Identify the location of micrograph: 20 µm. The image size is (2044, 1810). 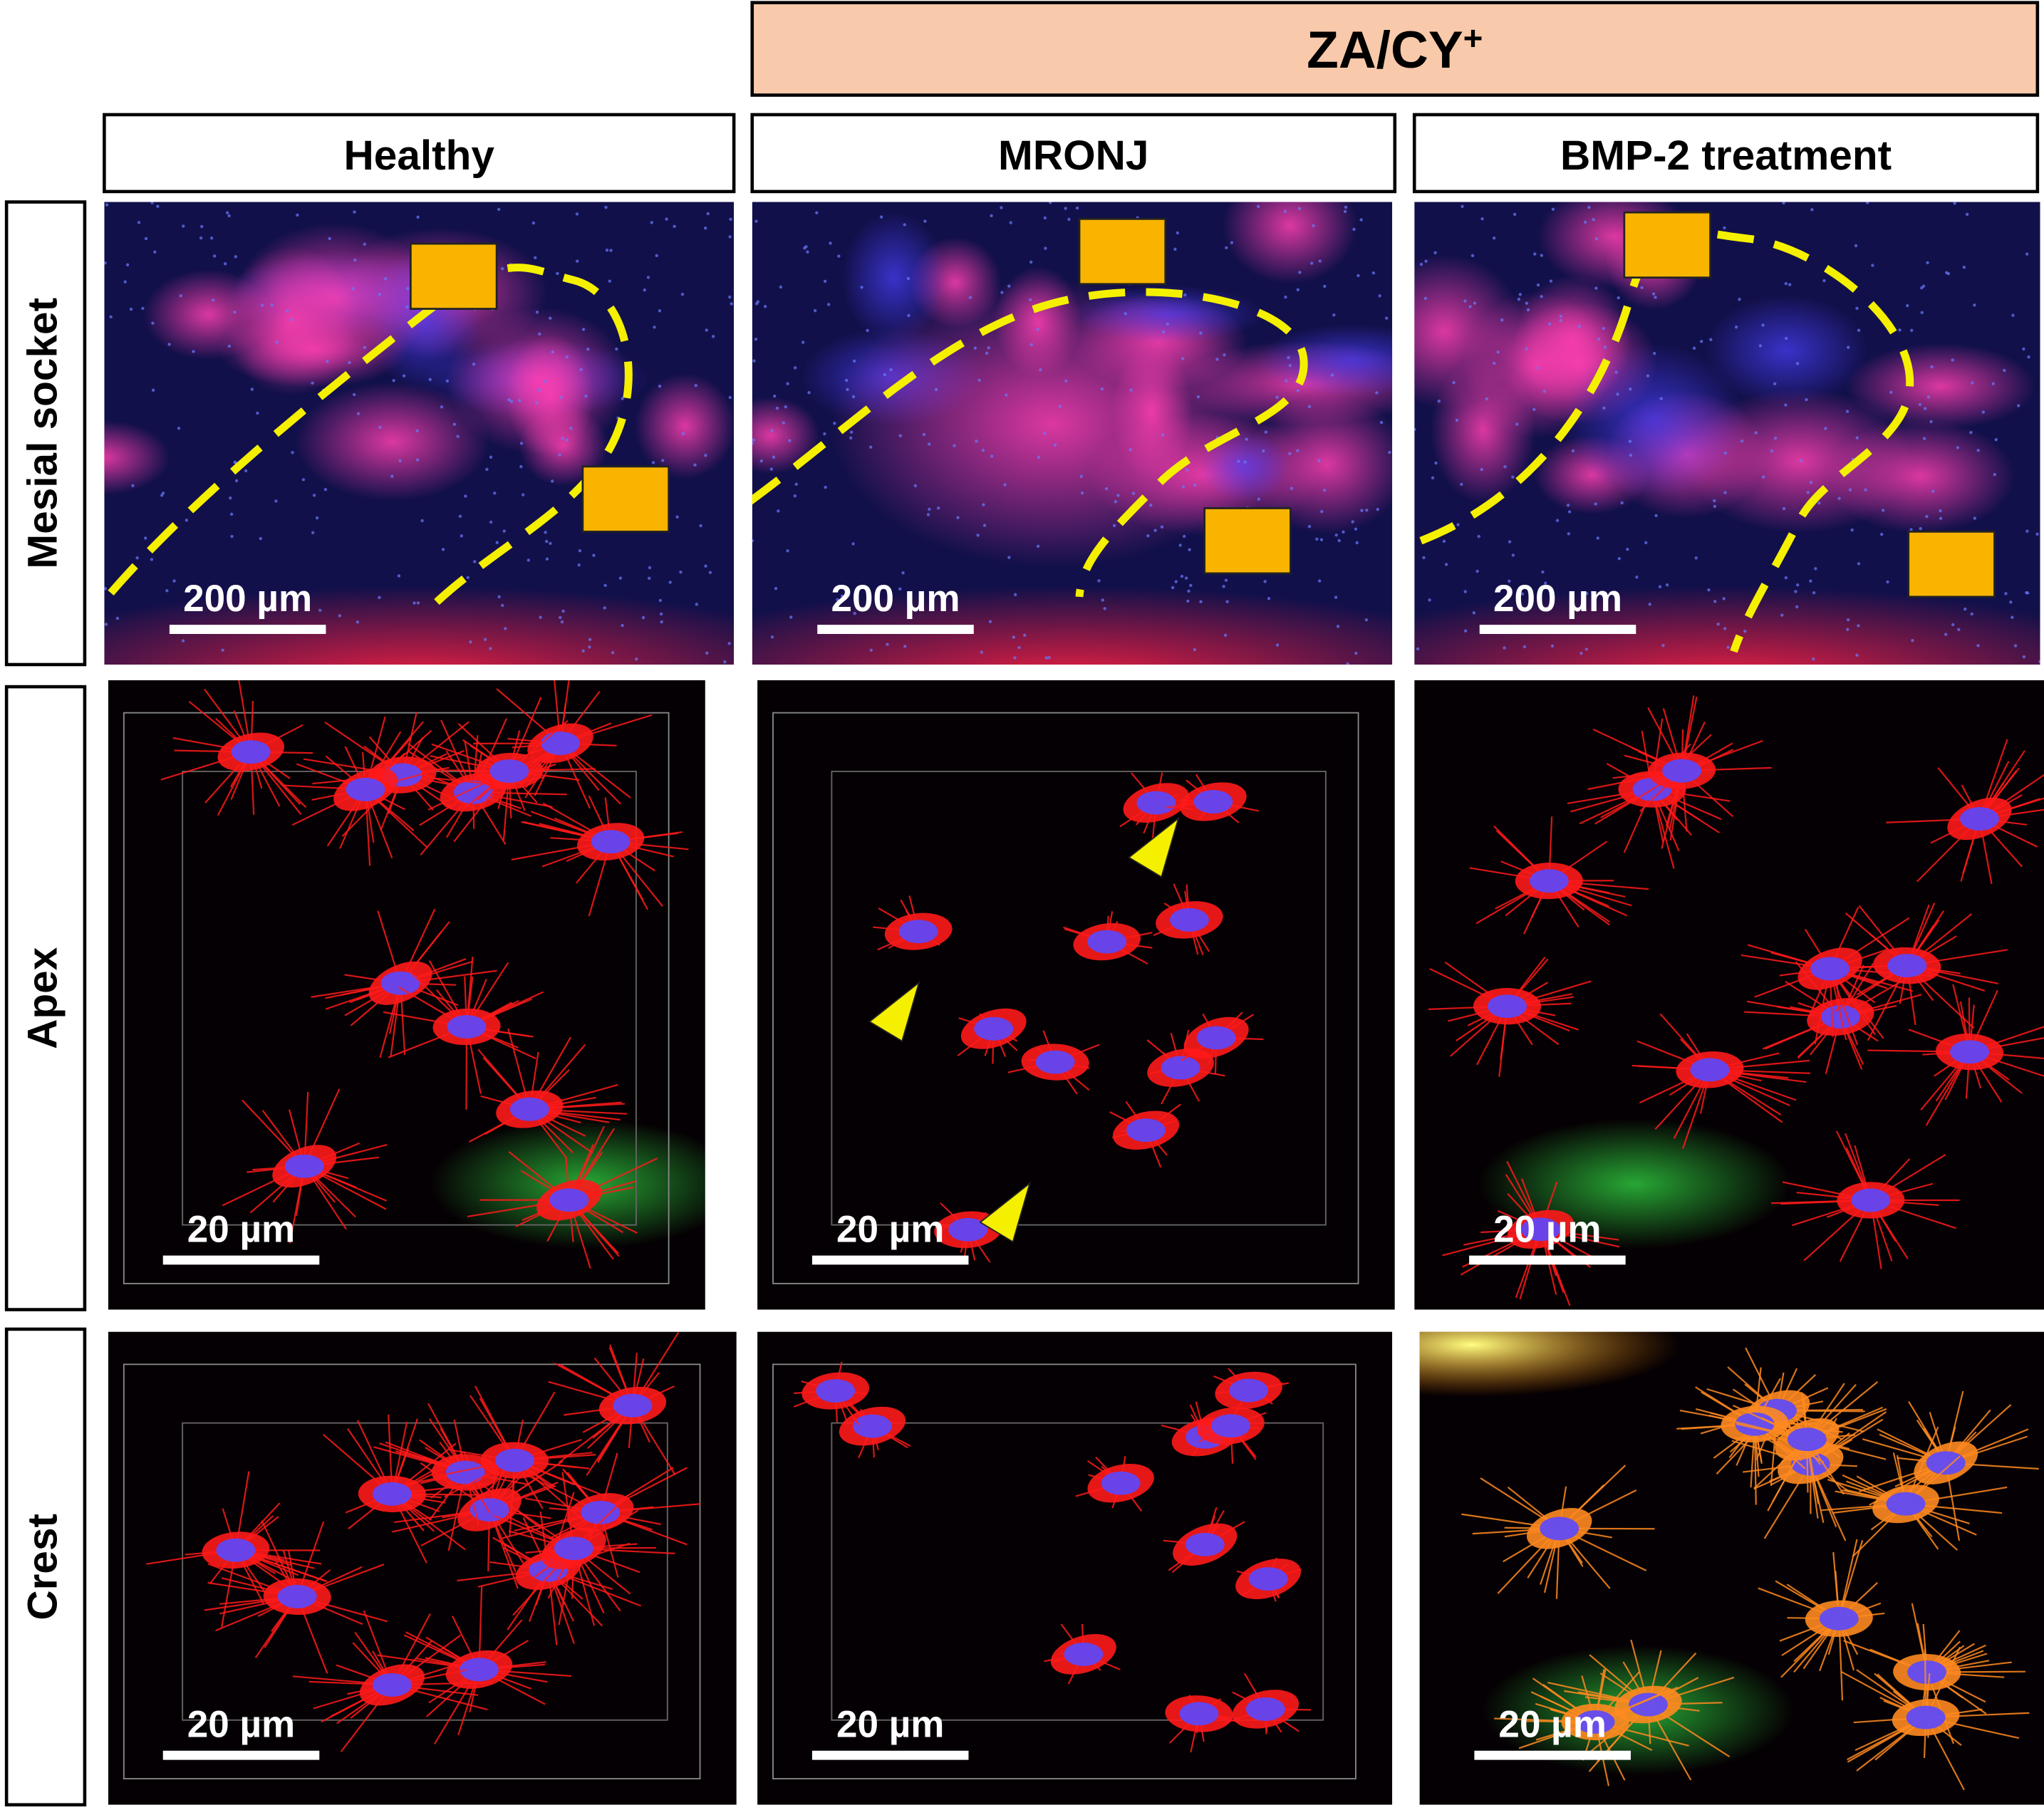
(1076, 995).